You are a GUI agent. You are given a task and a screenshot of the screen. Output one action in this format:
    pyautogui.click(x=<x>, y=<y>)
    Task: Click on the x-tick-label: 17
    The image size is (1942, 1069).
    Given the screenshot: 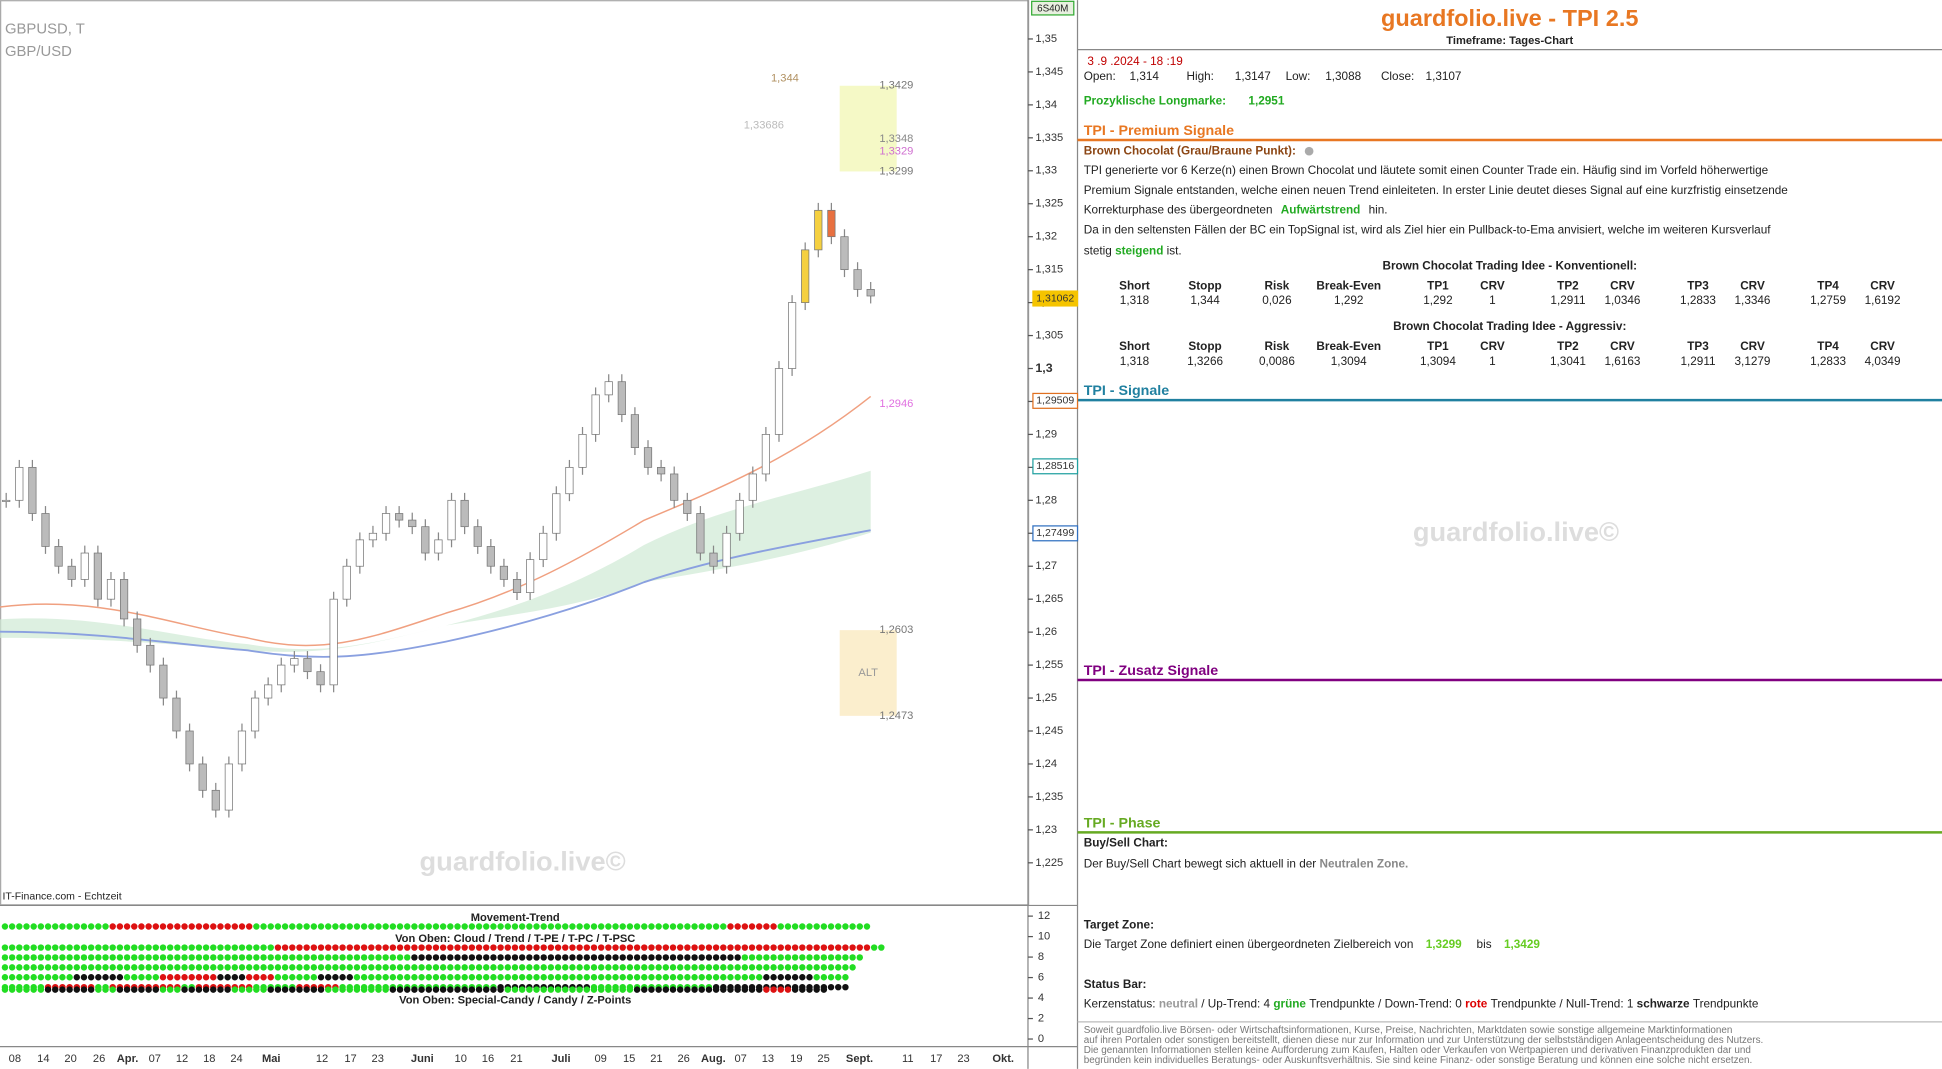 What is the action you would take?
    pyautogui.click(x=936, y=1059)
    